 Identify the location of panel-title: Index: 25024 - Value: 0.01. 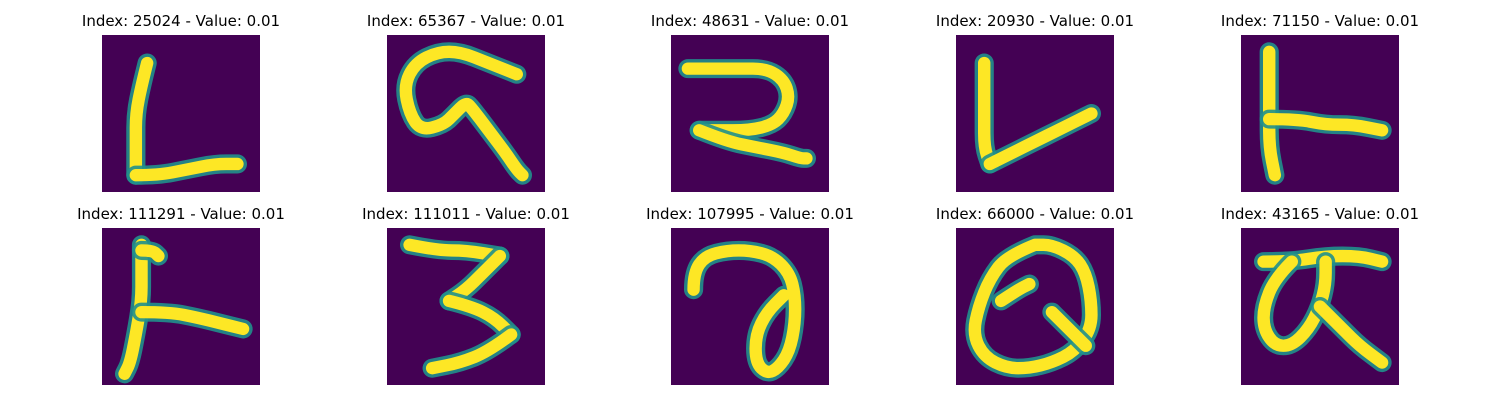
(181, 21).